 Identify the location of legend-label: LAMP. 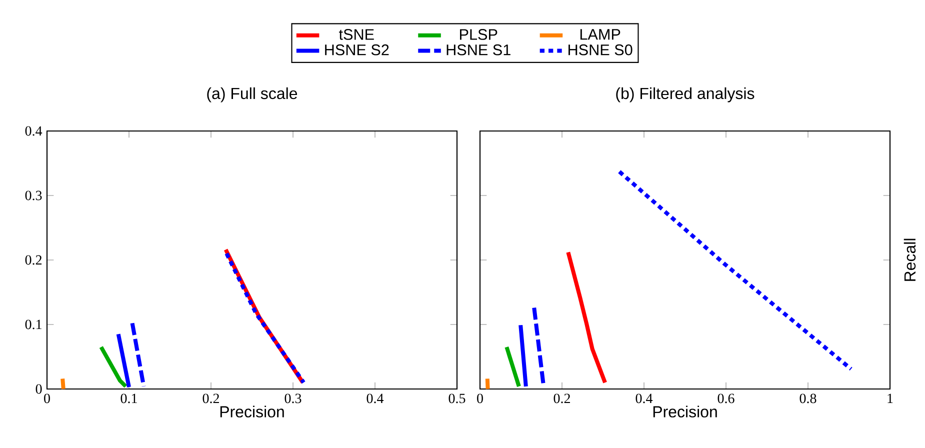
(600, 34).